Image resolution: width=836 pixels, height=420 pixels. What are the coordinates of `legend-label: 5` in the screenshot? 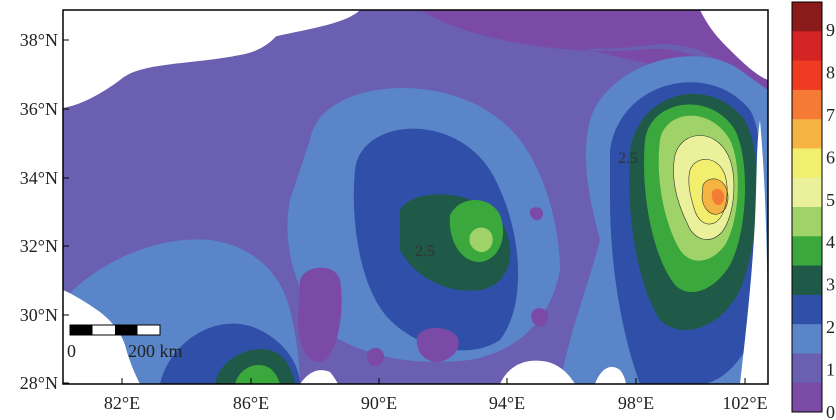 It's located at (830, 200).